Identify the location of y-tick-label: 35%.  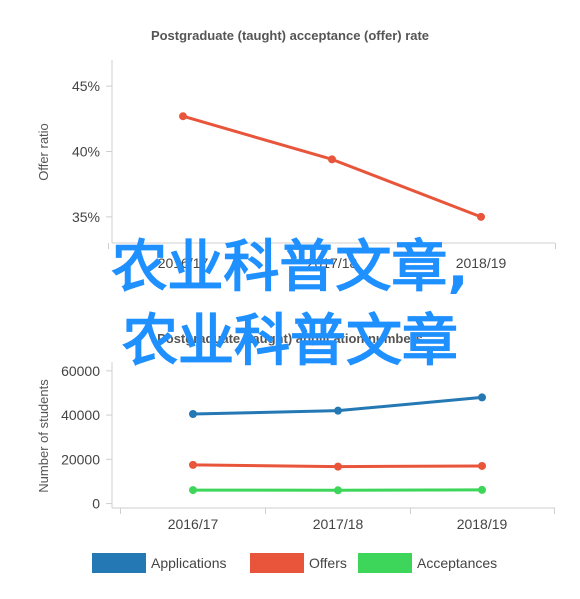
(86, 217).